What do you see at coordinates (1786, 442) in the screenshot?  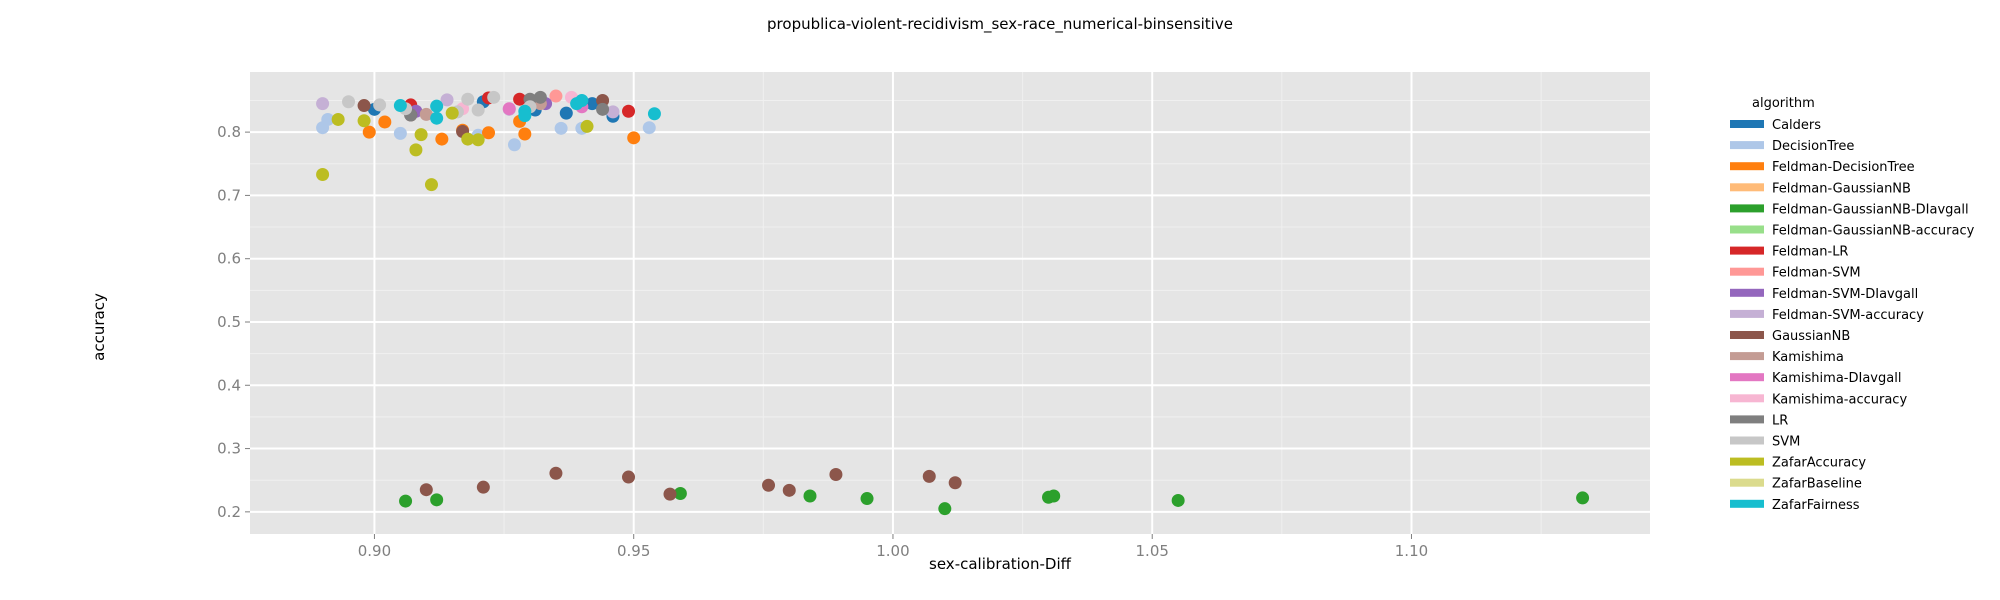 I see `legend-label: SVM` at bounding box center [1786, 442].